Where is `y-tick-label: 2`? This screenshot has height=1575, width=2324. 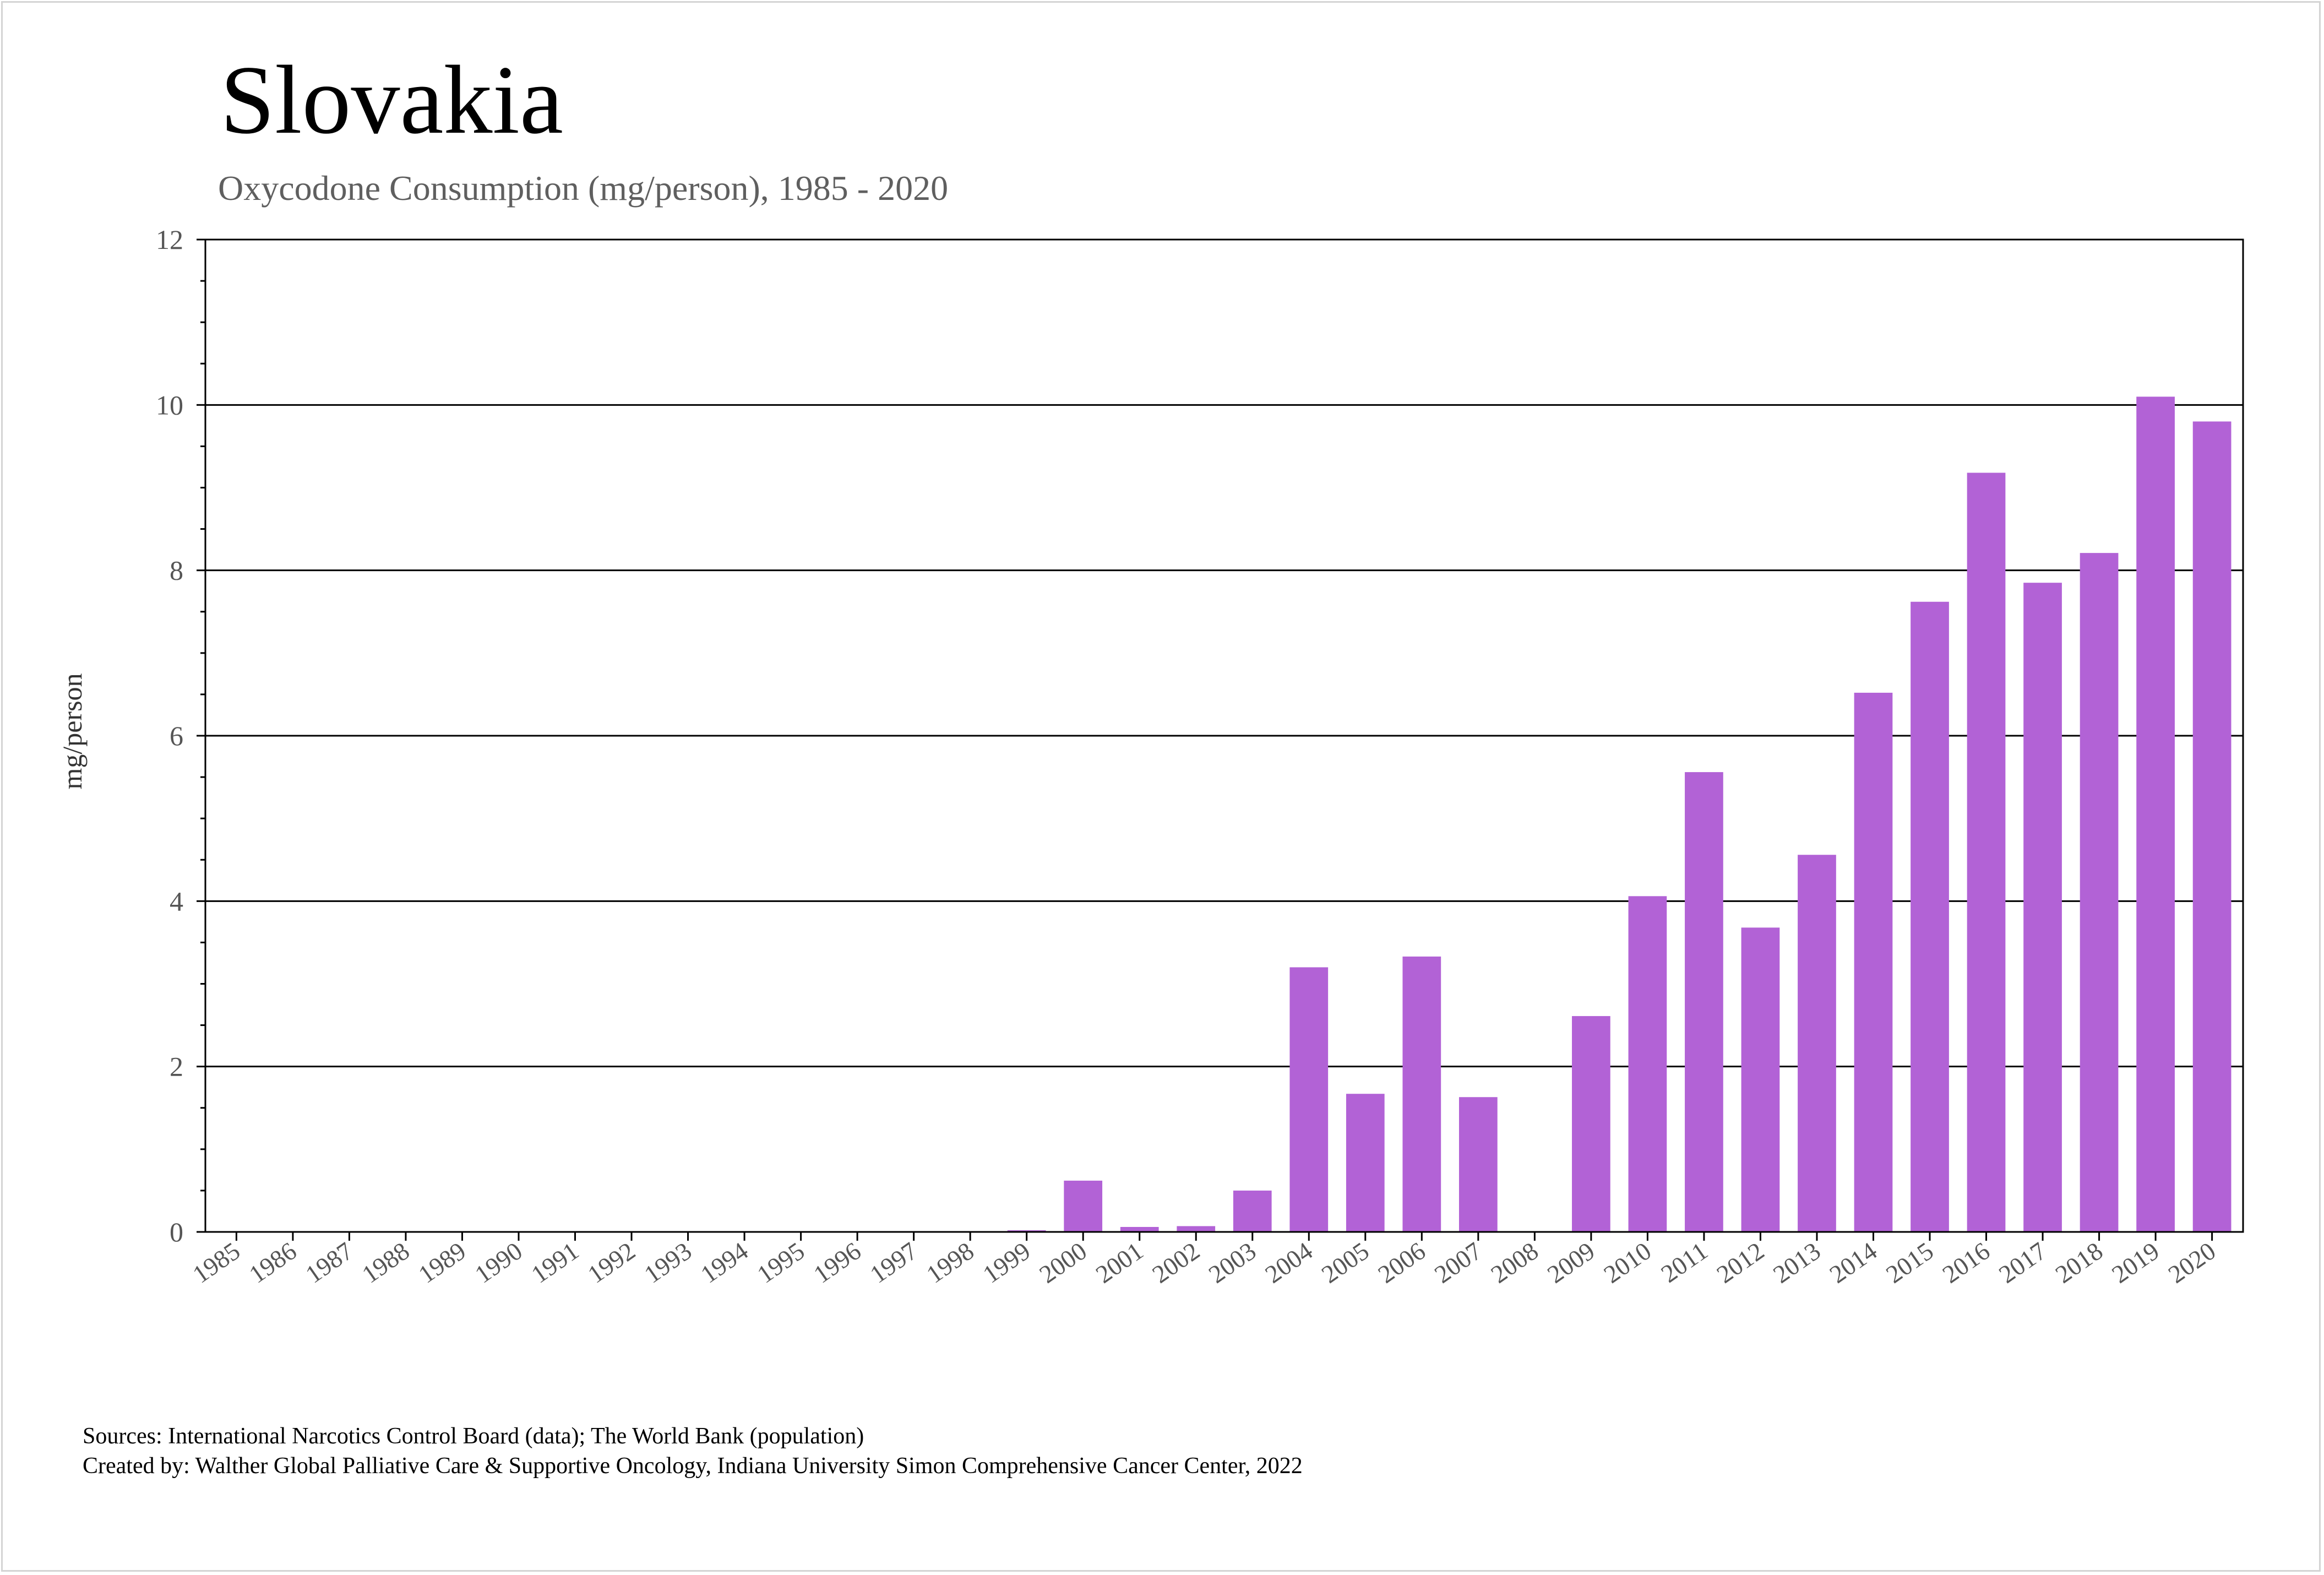
y-tick-label: 2 is located at coordinates (176, 1066).